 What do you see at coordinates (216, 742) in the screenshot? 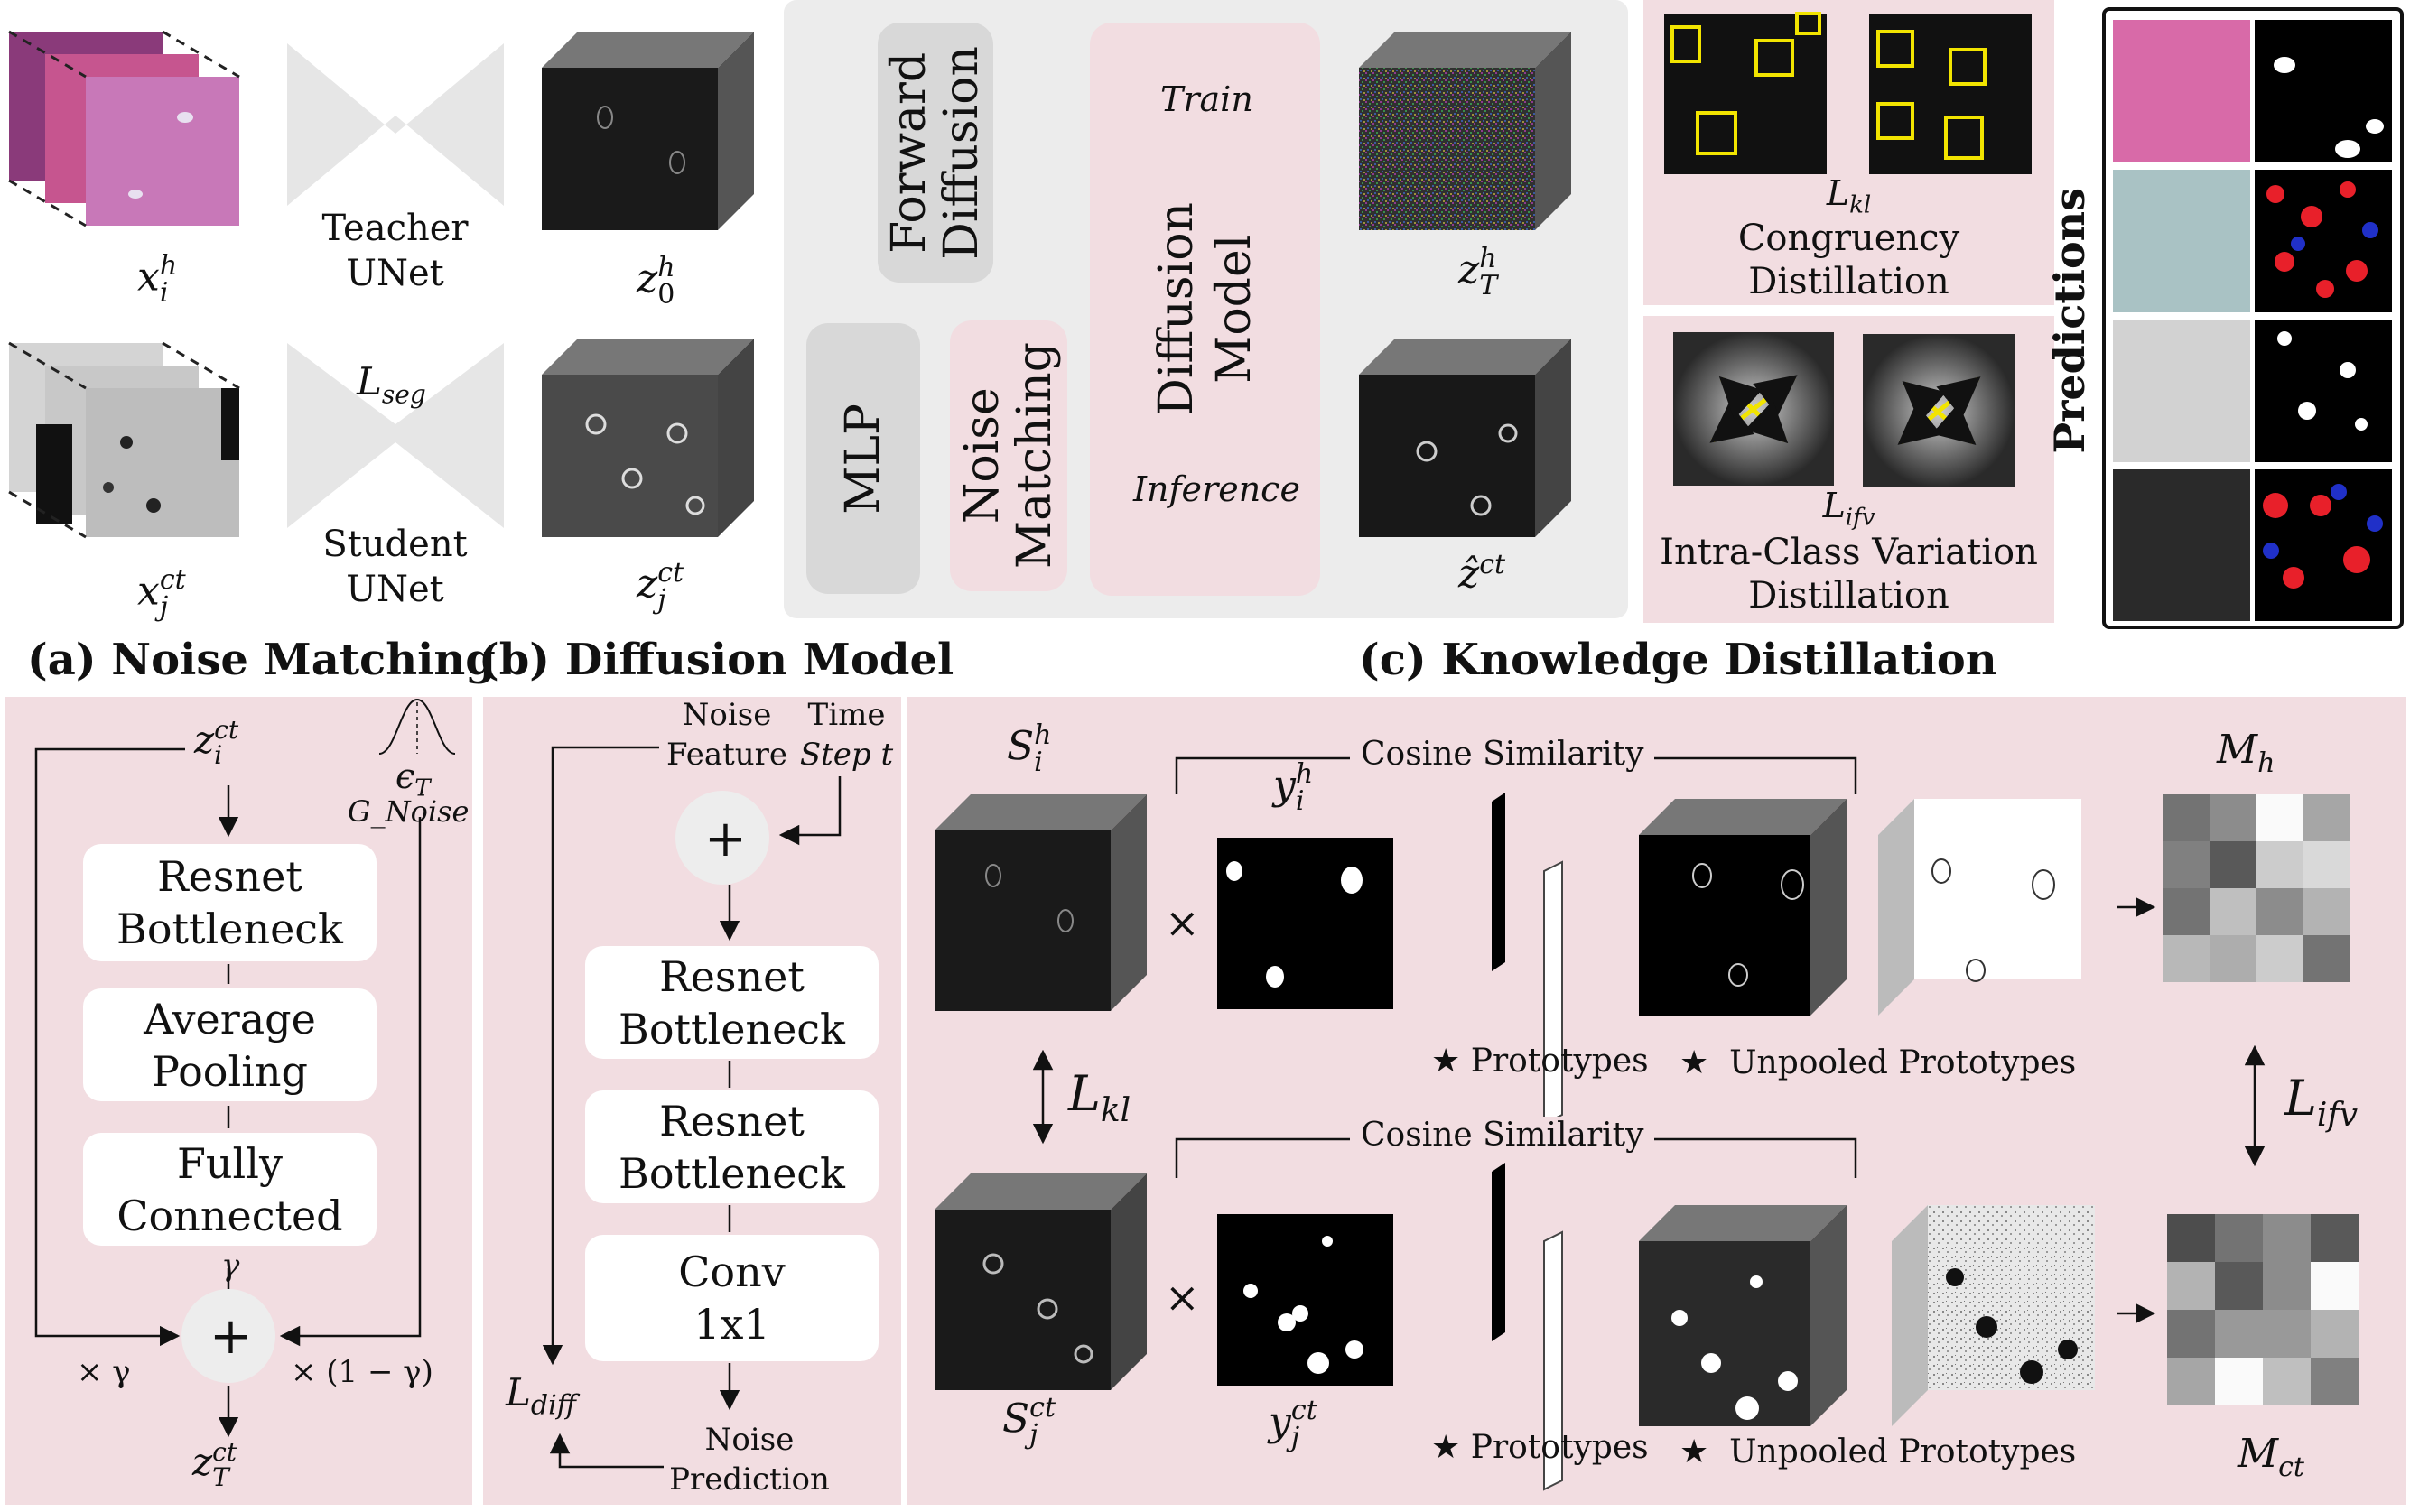
I see `nm-input-label: z ct i` at bounding box center [216, 742].